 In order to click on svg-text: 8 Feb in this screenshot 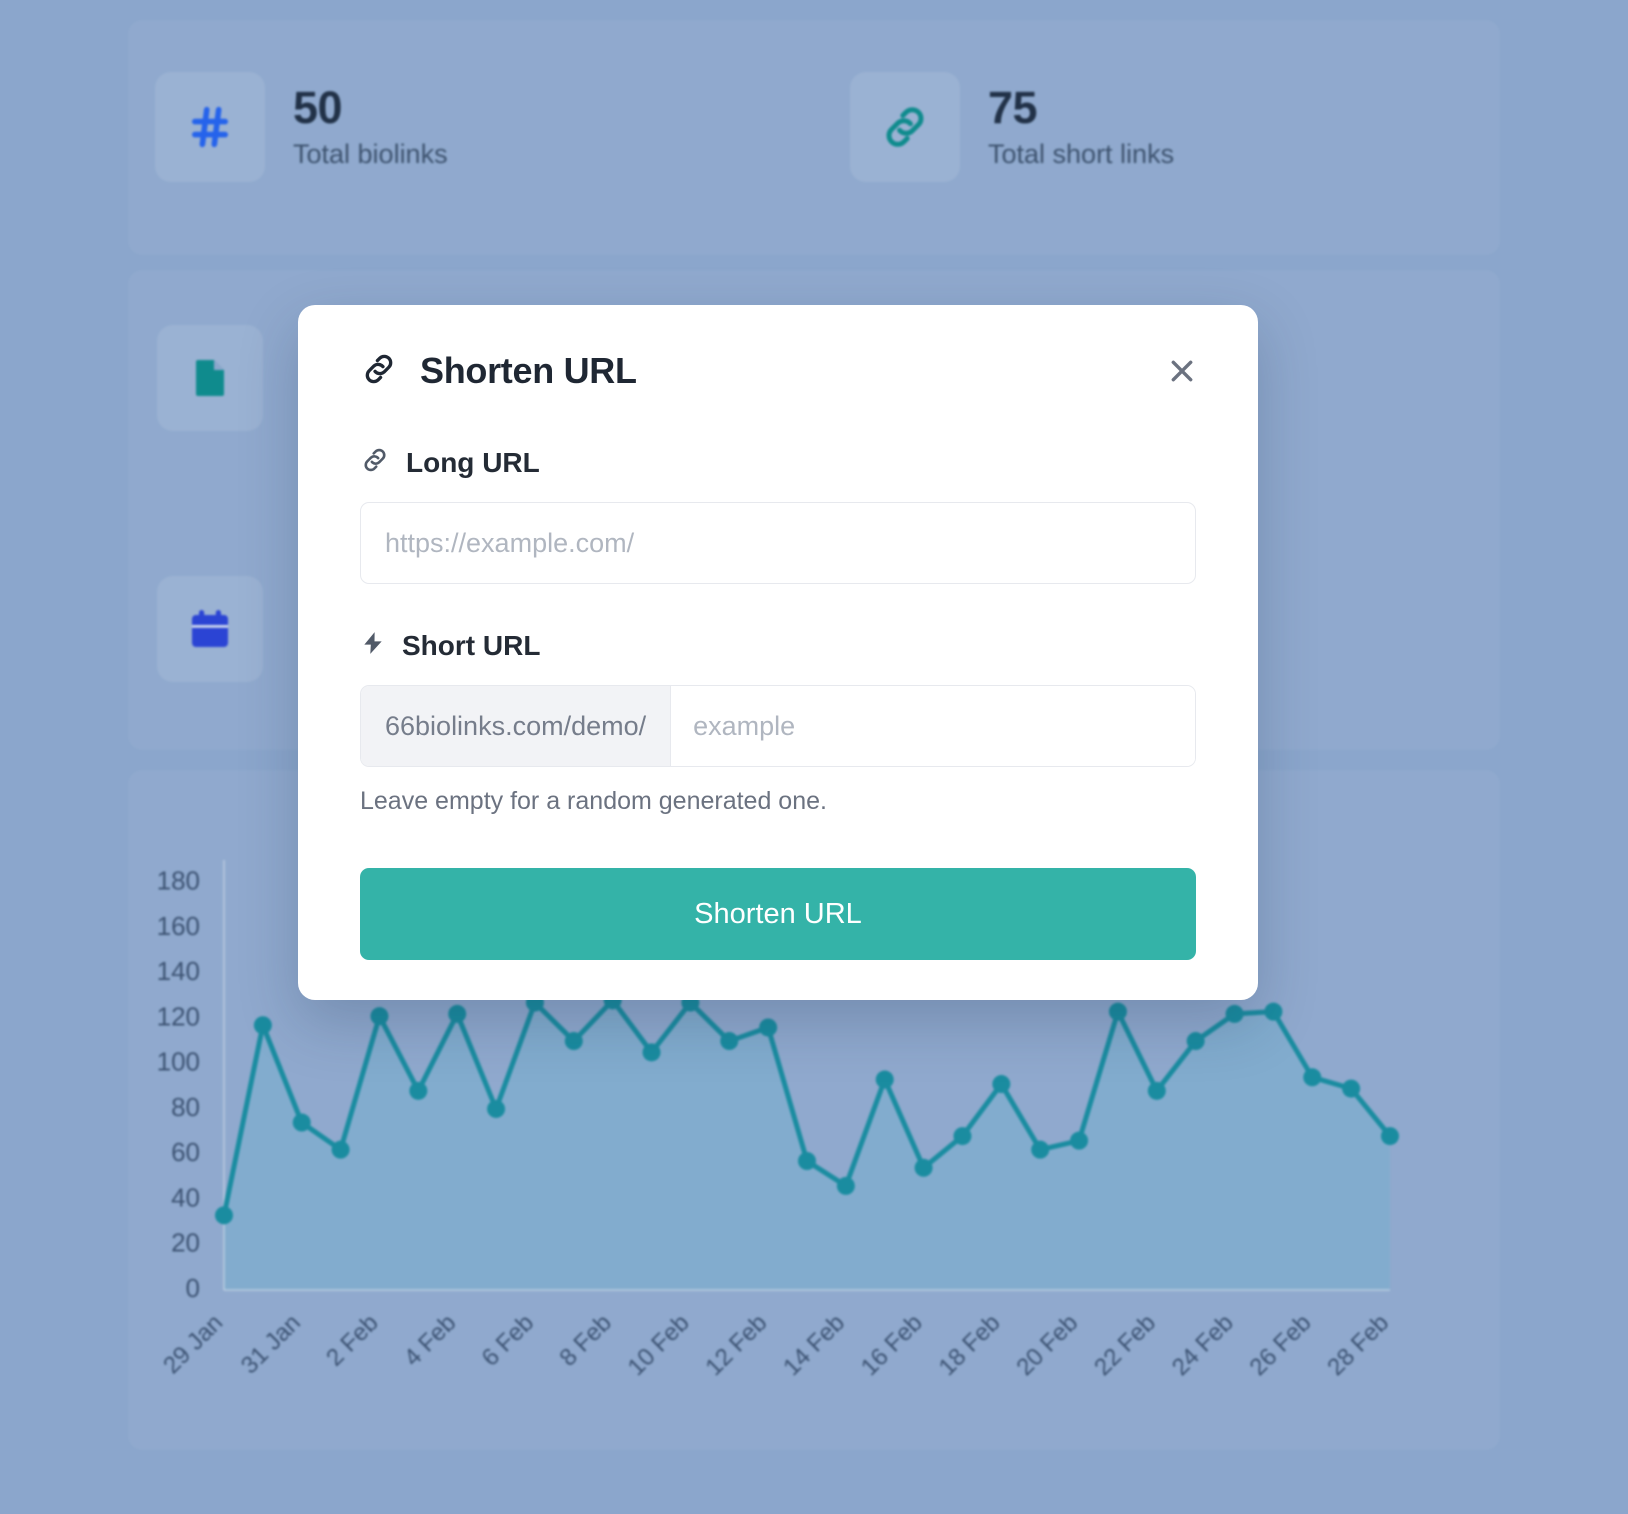, I will do `click(585, 1340)`.